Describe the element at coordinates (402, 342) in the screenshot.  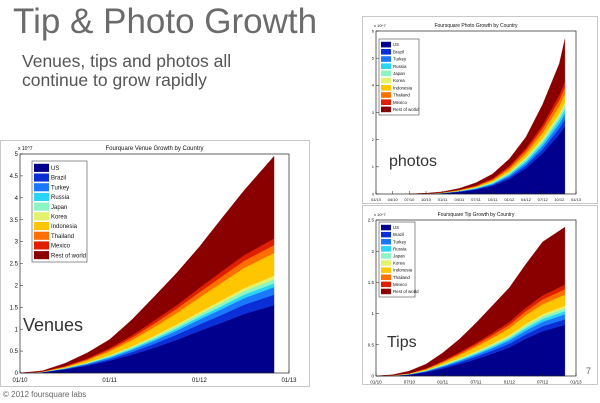
I see `tips-label: Tips` at that location.